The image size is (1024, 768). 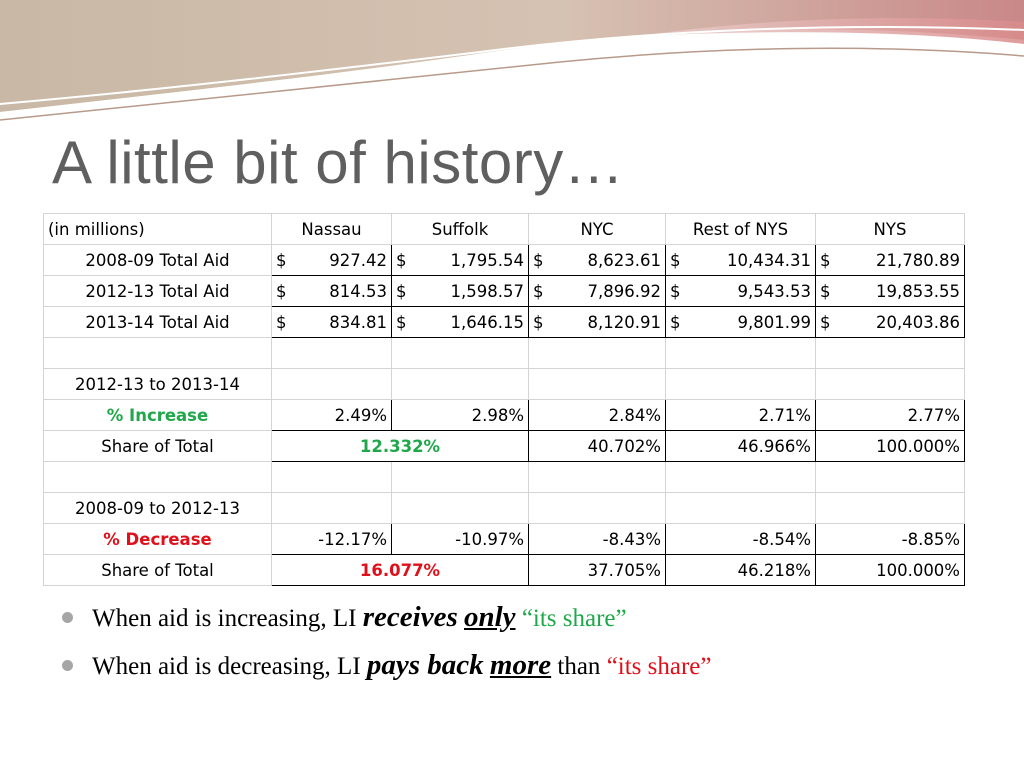 What do you see at coordinates (597, 415) in the screenshot?
I see `percent-cell: 2.84%` at bounding box center [597, 415].